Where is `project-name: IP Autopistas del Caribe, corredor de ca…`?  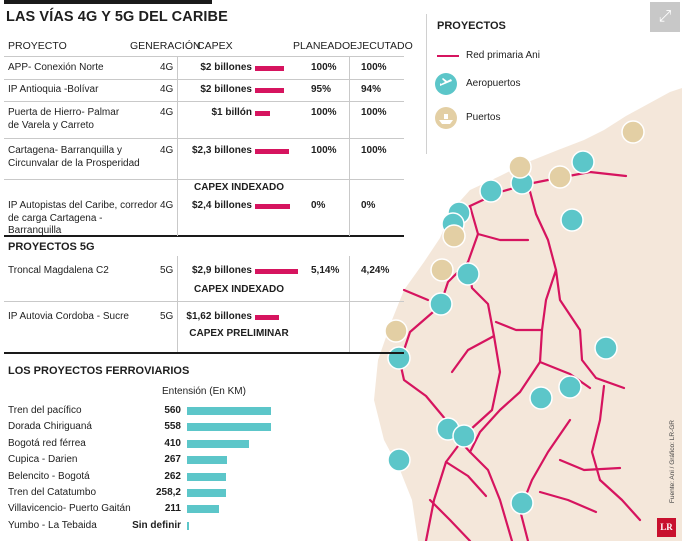 project-name: IP Autopistas del Caribe, corredor de ca… is located at coordinates (83, 218).